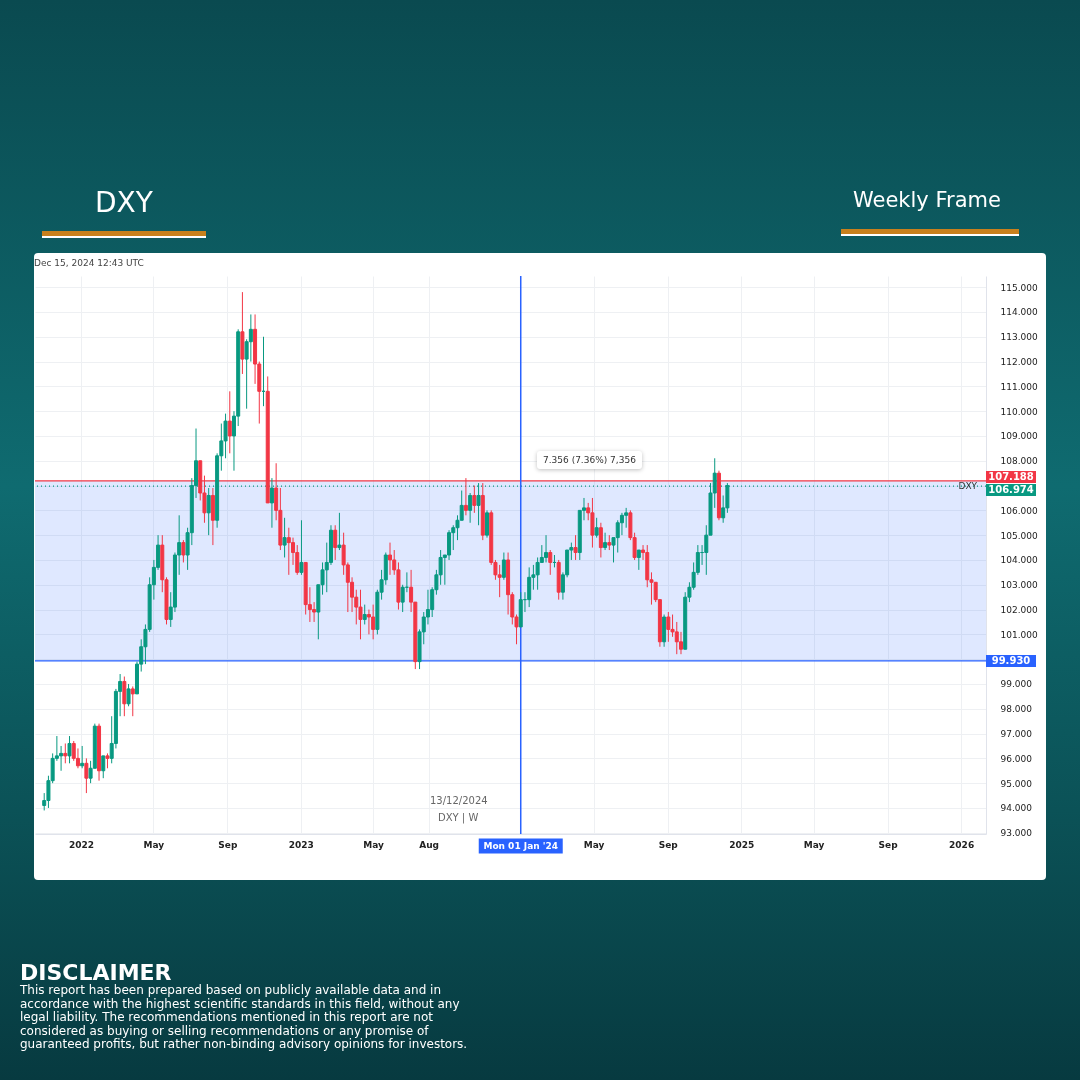  What do you see at coordinates (1019, 585) in the screenshot?
I see `y-tick-label: 103.000` at bounding box center [1019, 585].